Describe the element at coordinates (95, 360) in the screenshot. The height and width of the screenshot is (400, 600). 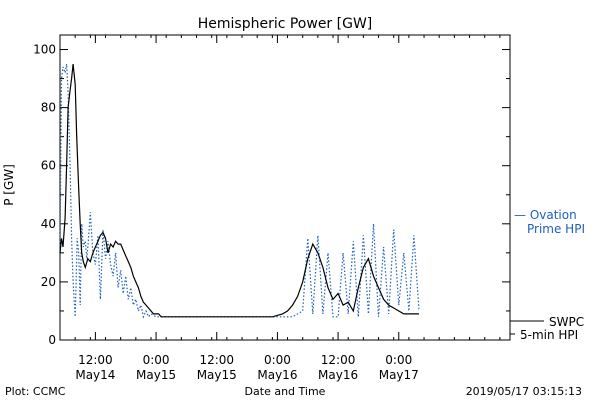
I see `x-tick-time-0: 12:00` at that location.